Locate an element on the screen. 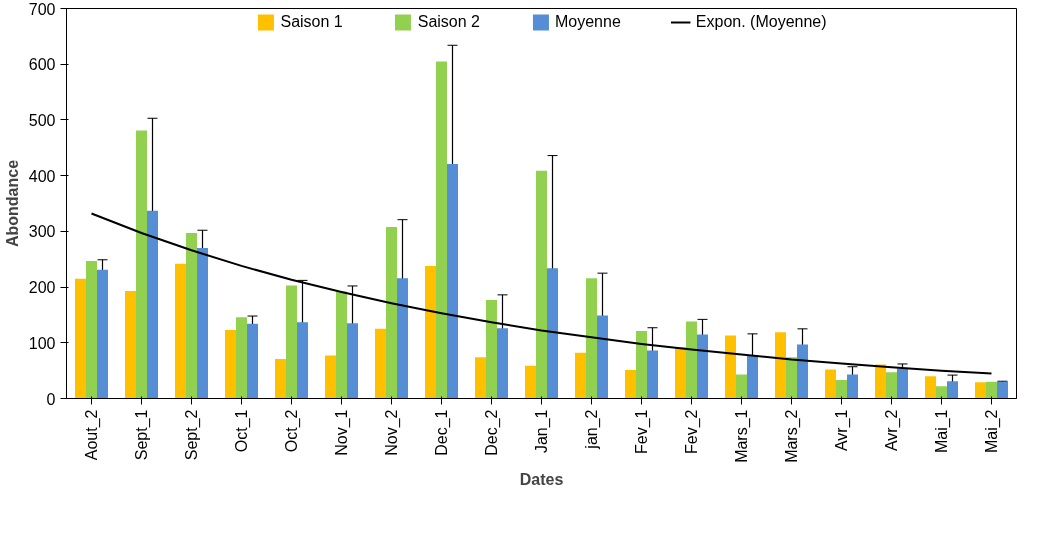 The width and height of the screenshot is (1053, 542). x-tick-label: Oct_2 is located at coordinates (292, 431).